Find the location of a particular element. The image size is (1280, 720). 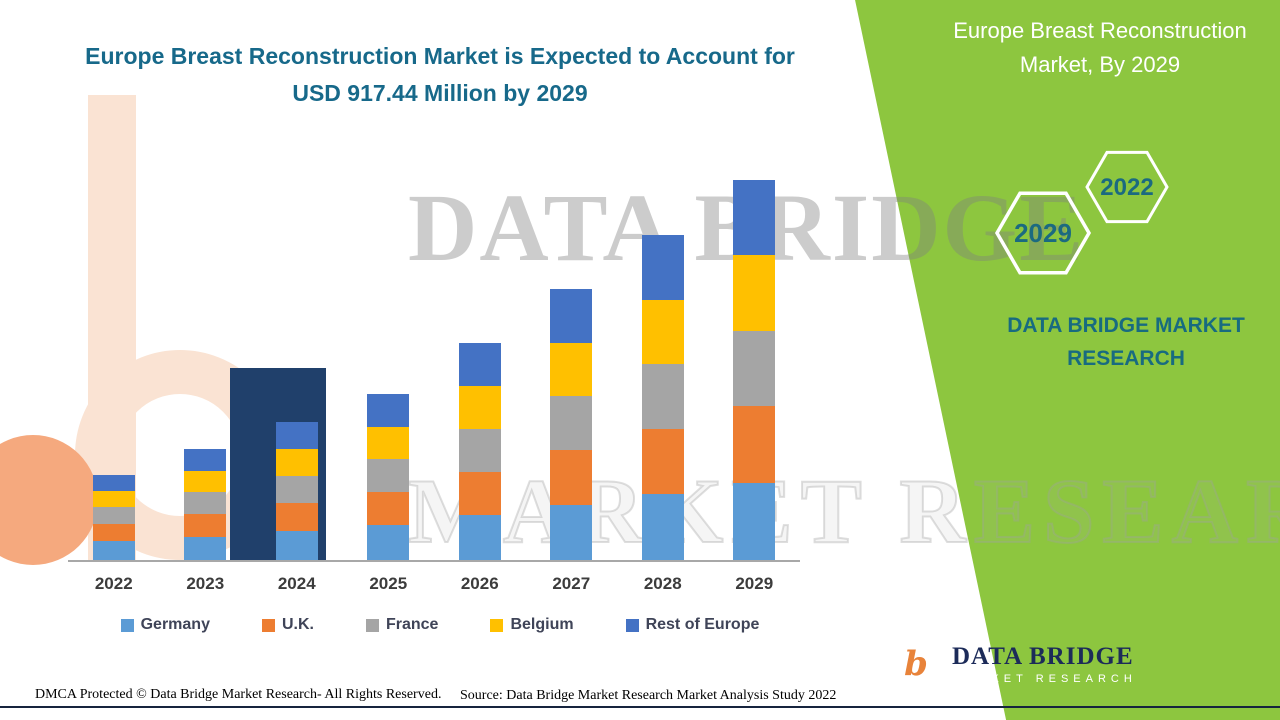

company-logo: b DATA BRIDGE MARKET RESEARCH is located at coordinates (1013, 664).